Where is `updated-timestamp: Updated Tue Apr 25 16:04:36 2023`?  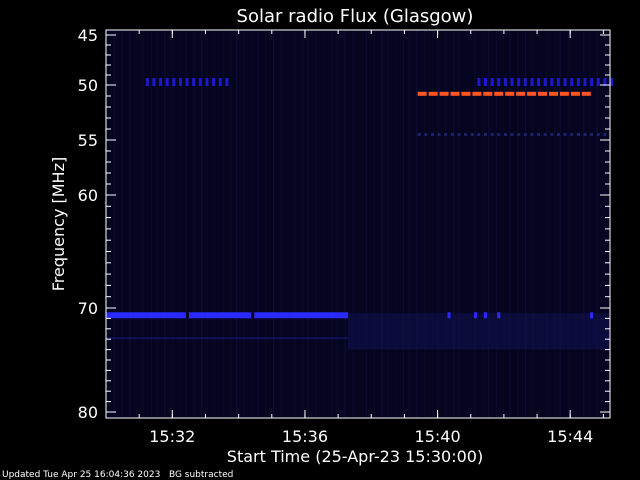
updated-timestamp: Updated Tue Apr 25 16:04:36 2023 is located at coordinates (81, 475).